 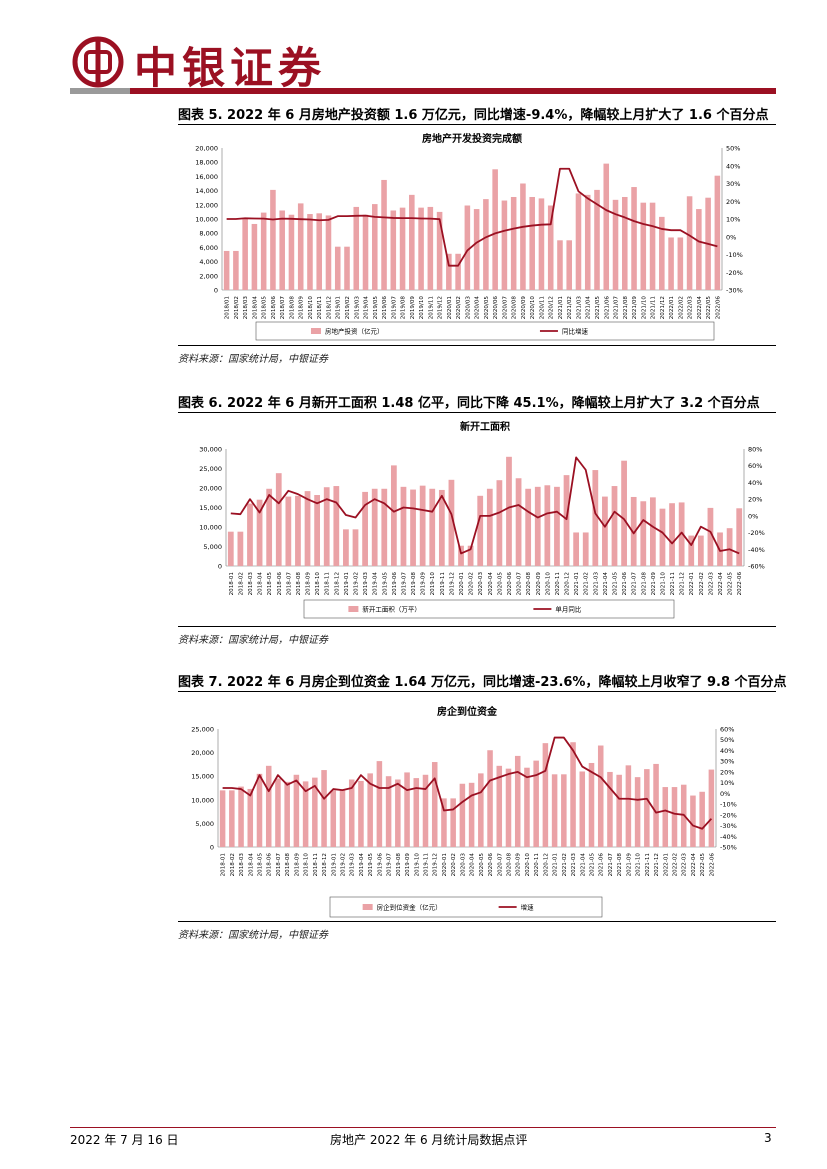 What do you see at coordinates (228, 308) in the screenshot?
I see `x-tick-label: 2018/01` at bounding box center [228, 308].